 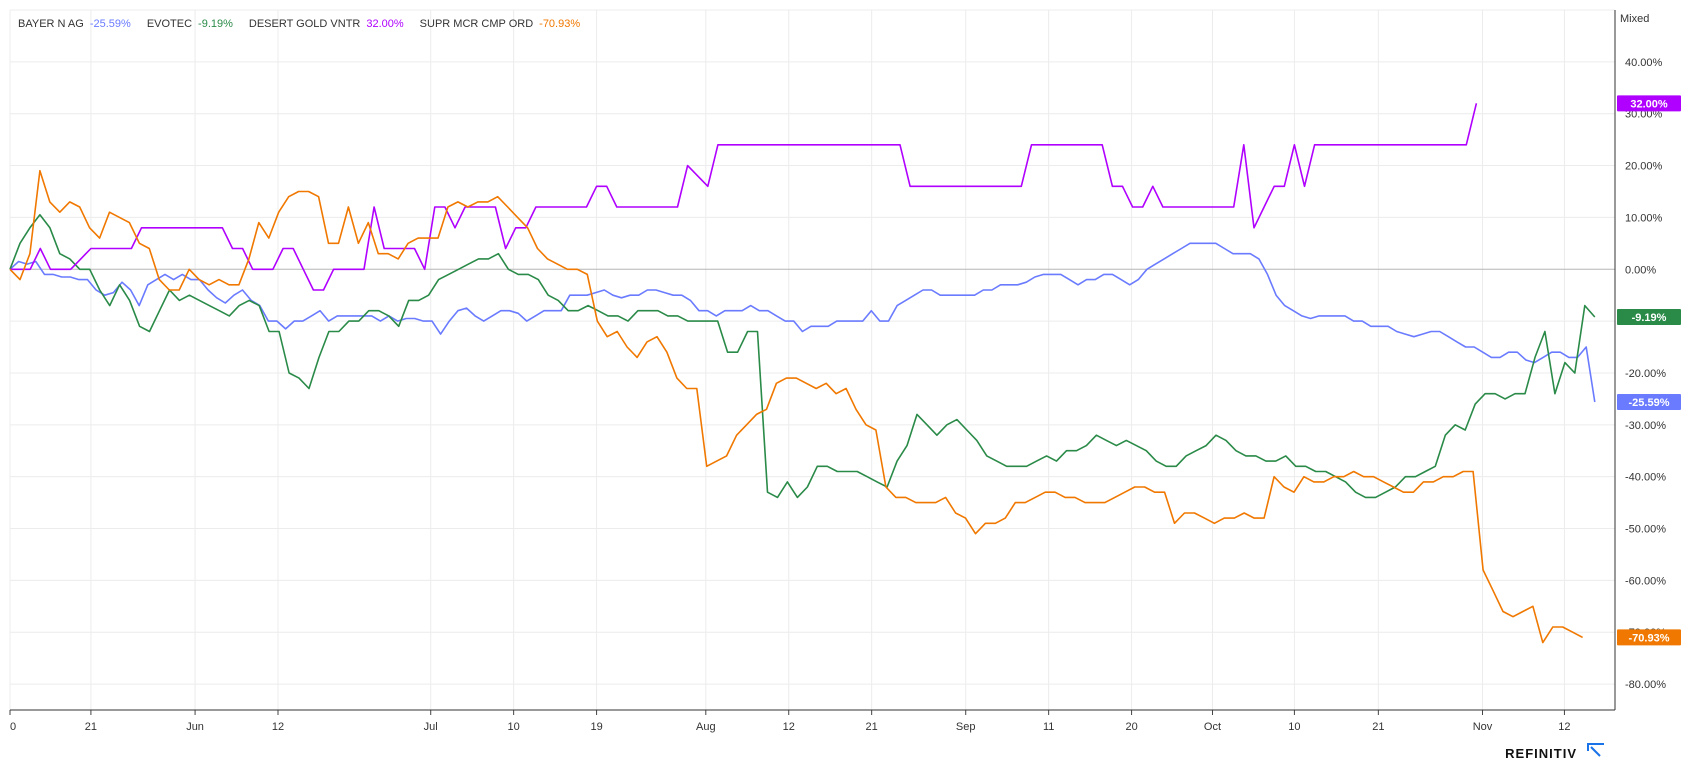 I want to click on legend-series-value: 32.00%, so click(x=385, y=24).